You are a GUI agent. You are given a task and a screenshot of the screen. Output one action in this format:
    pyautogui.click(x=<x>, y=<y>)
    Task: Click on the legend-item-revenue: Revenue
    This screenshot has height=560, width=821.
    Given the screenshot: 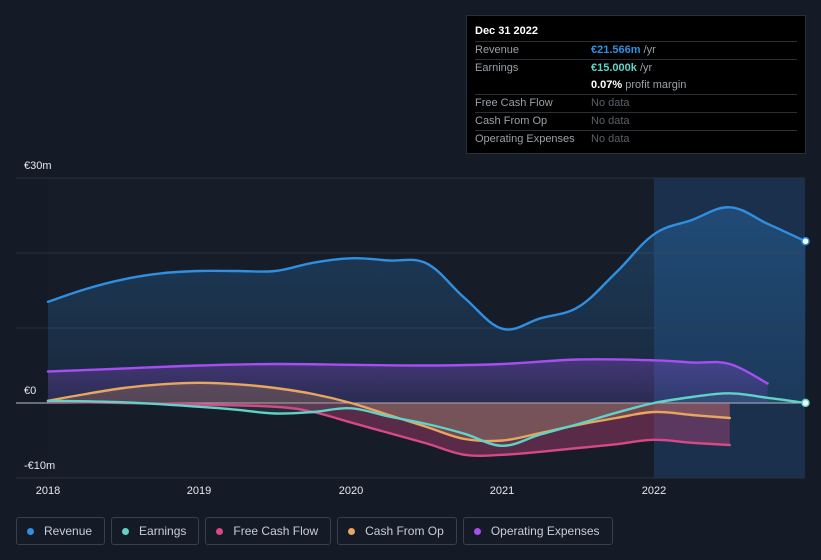 What is the action you would take?
    pyautogui.click(x=61, y=531)
    